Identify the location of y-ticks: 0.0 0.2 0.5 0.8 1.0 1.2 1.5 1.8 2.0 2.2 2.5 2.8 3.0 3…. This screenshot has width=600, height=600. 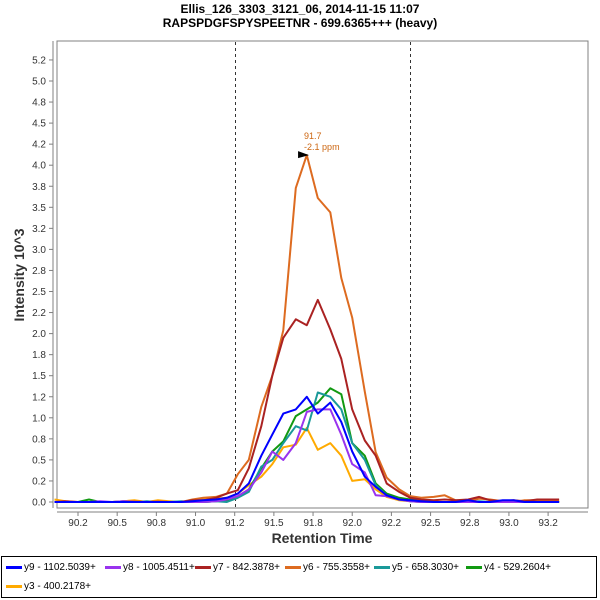
(42, 282).